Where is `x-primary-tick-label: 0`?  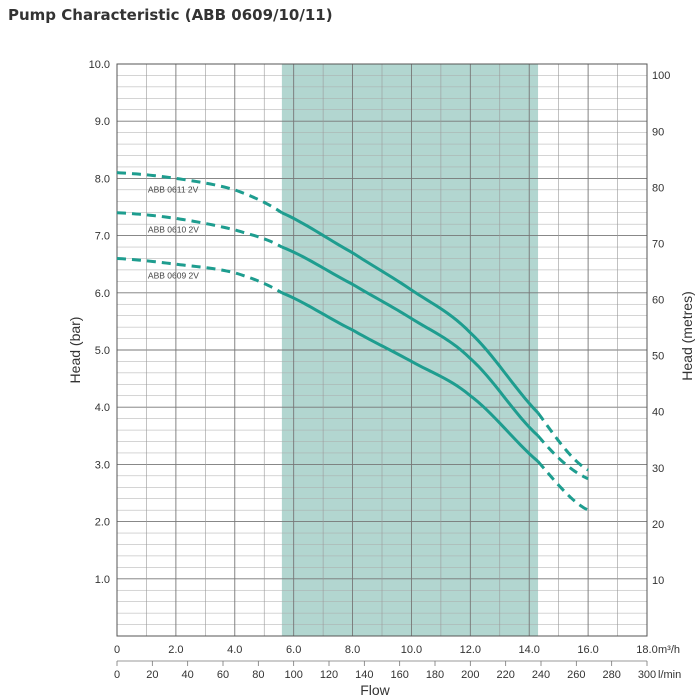
x-primary-tick-label: 0 is located at coordinates (117, 650).